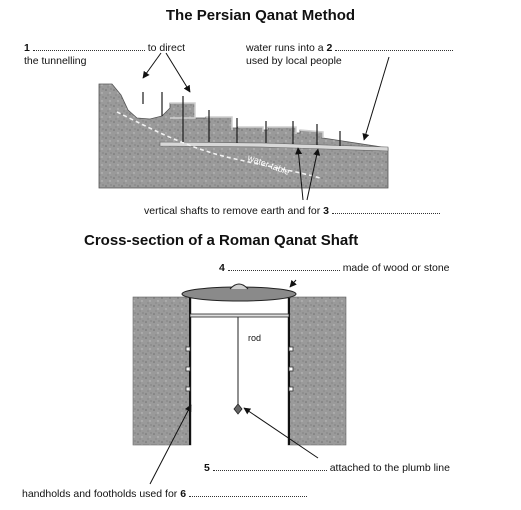 The image size is (521, 510). Describe the element at coordinates (238, 409) in the screenshot. I see `plumb-bob` at that location.